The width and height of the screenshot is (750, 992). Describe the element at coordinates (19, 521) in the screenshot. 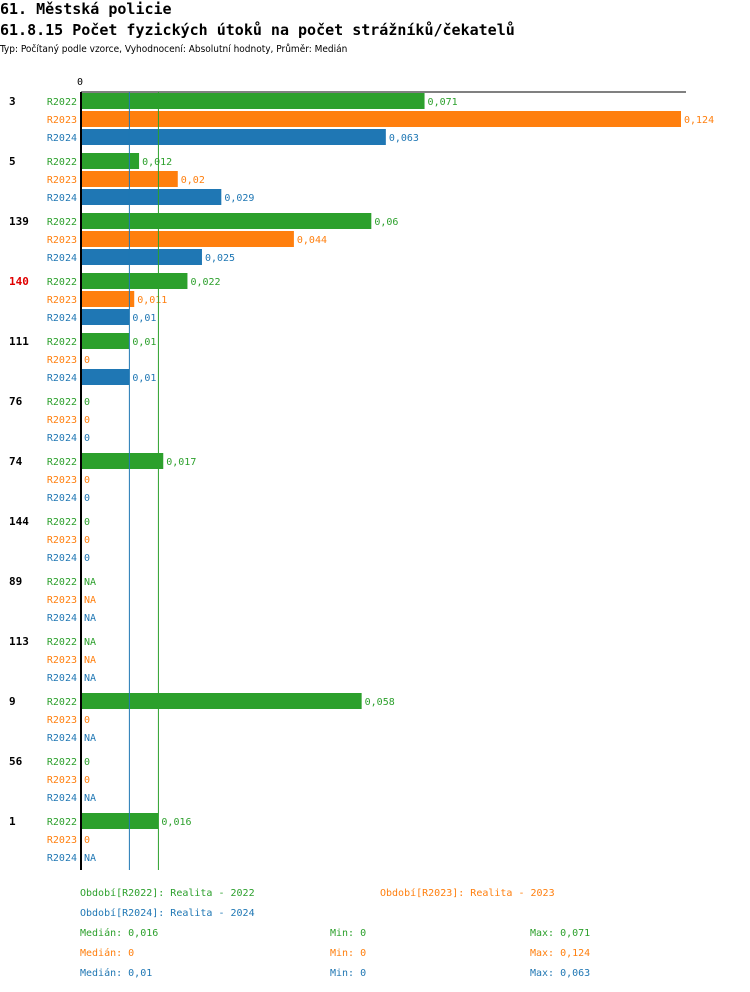

I see `group-label: 144` at that location.